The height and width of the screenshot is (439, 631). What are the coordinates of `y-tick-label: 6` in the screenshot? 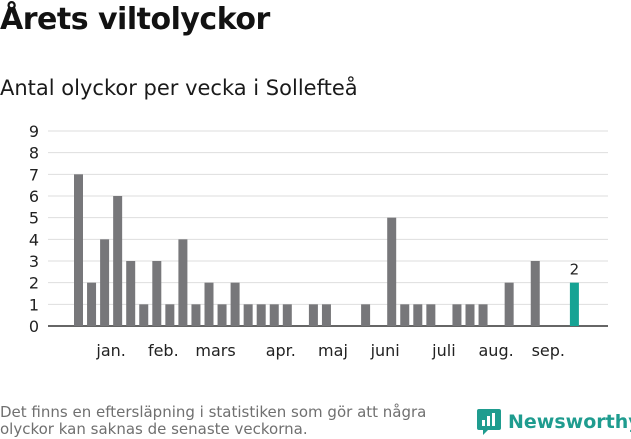 It's located at (34, 196).